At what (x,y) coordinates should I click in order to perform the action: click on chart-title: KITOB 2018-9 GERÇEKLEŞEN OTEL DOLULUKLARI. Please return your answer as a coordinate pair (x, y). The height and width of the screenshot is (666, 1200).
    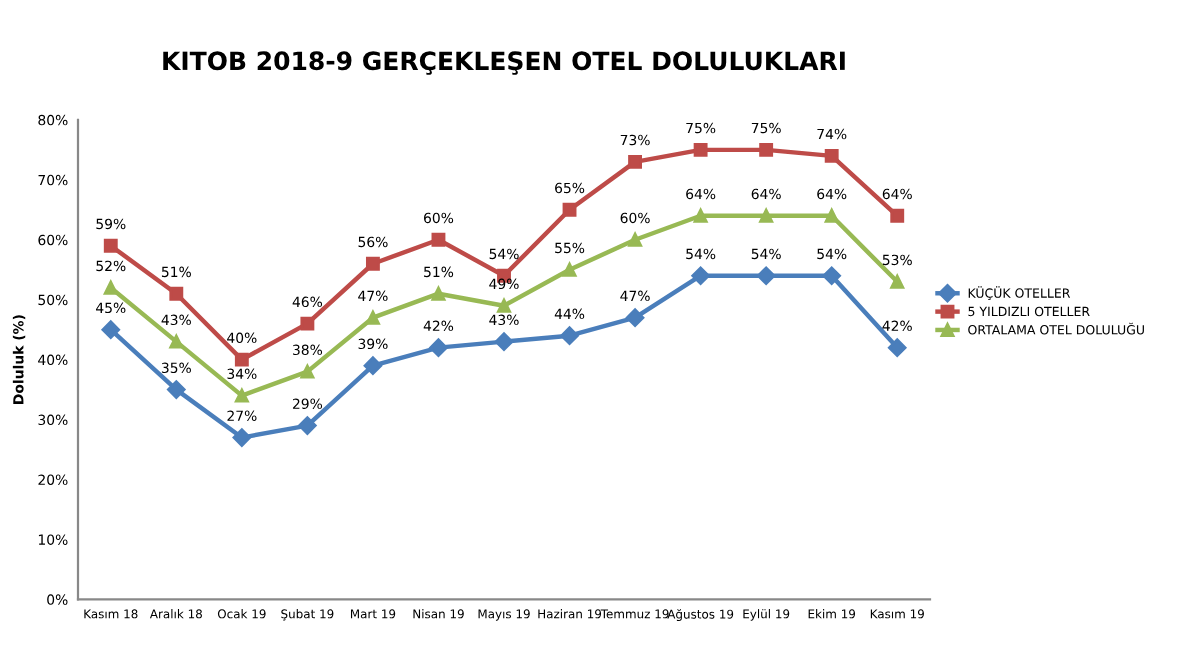
    Looking at the image, I should click on (504, 63).